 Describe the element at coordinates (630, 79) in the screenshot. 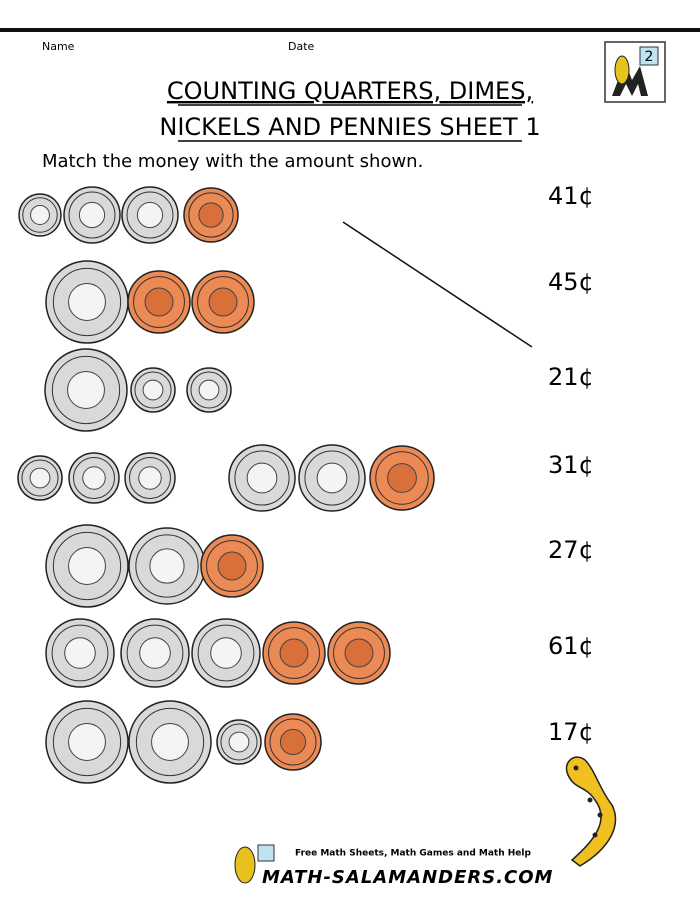

I see `logo-letter` at that location.